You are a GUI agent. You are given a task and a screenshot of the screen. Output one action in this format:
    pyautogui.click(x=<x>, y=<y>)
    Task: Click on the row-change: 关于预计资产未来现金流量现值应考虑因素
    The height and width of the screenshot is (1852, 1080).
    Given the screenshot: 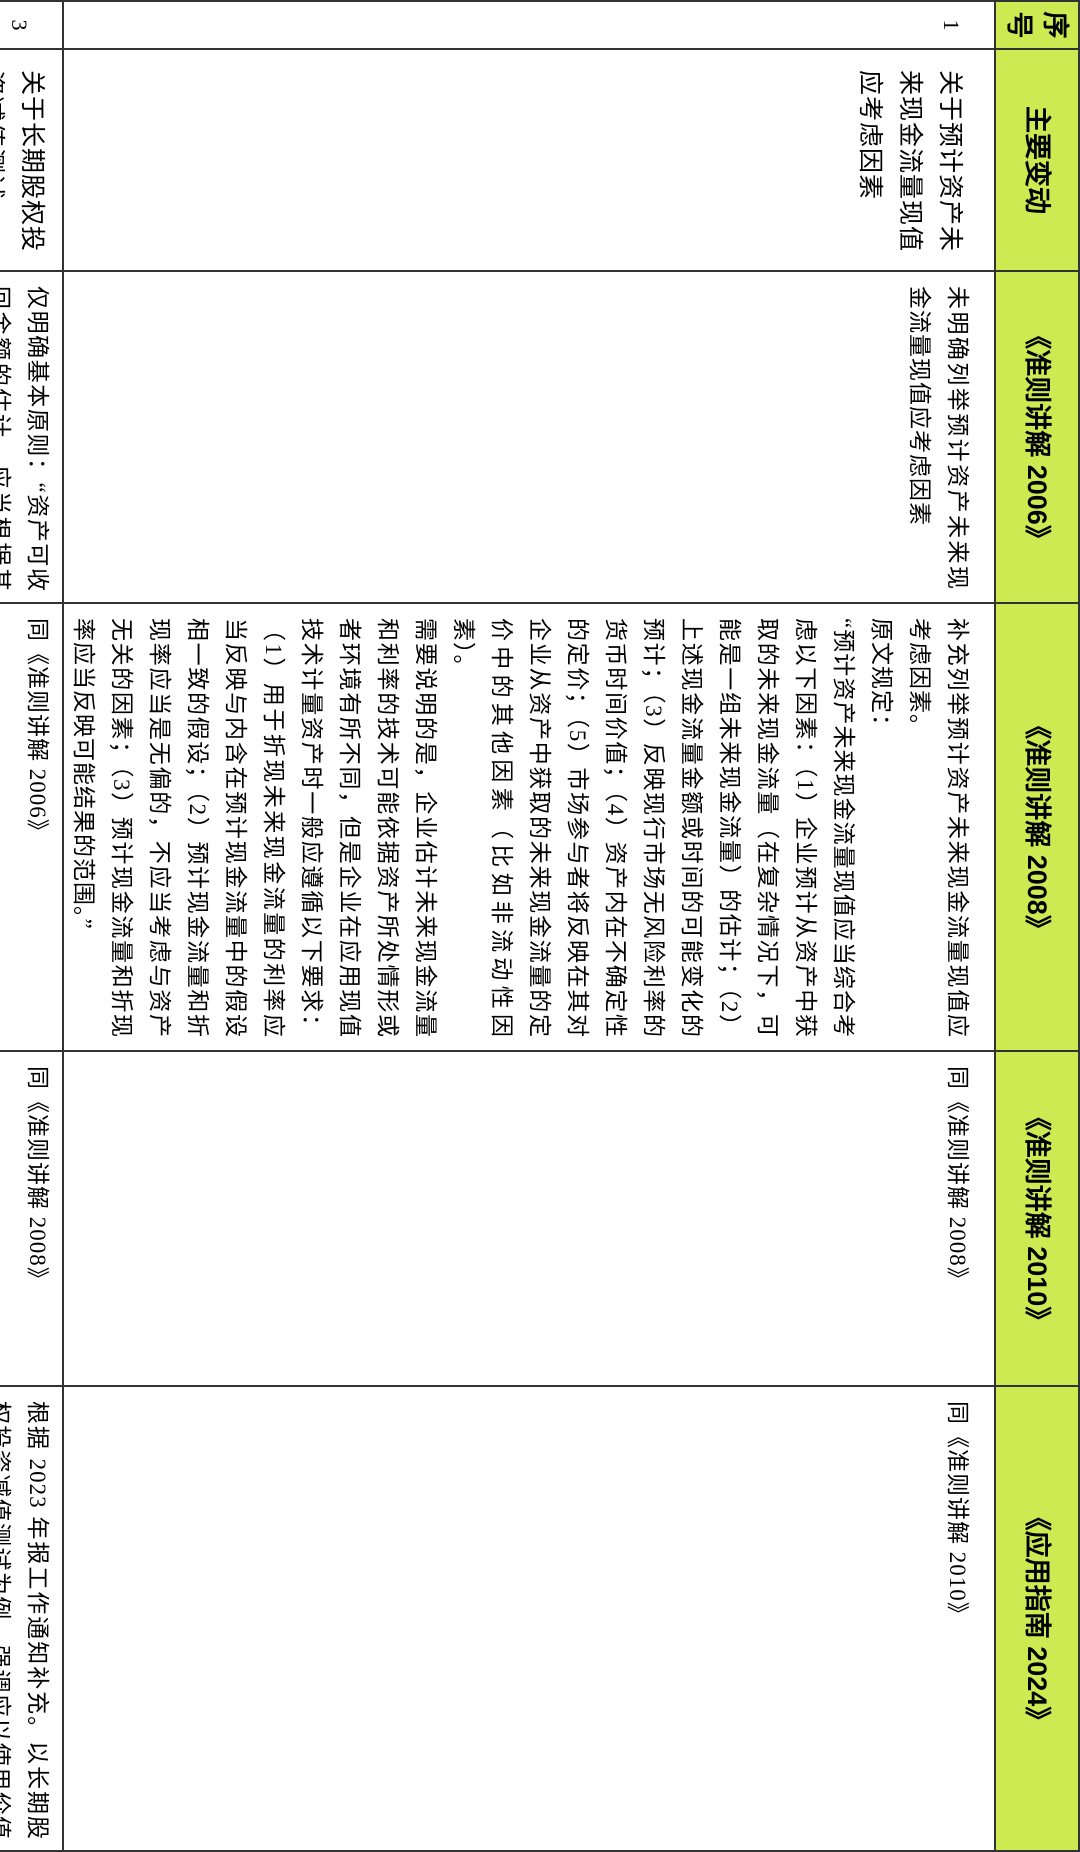 What is the action you would take?
    pyautogui.click(x=529, y=160)
    